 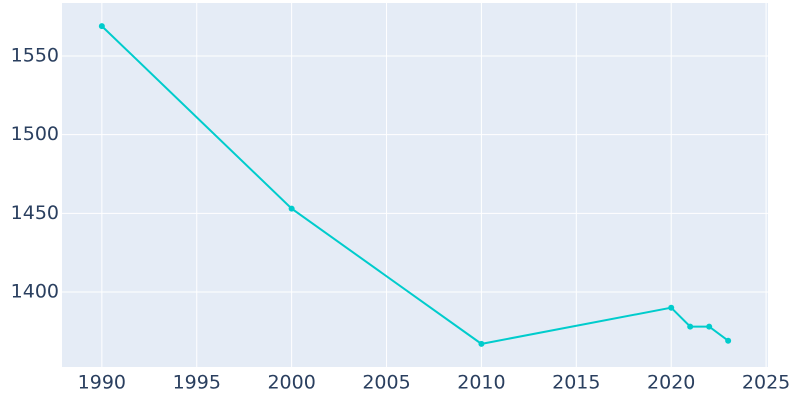 What do you see at coordinates (102, 383) in the screenshot?
I see `x-tick-label: 1990` at bounding box center [102, 383].